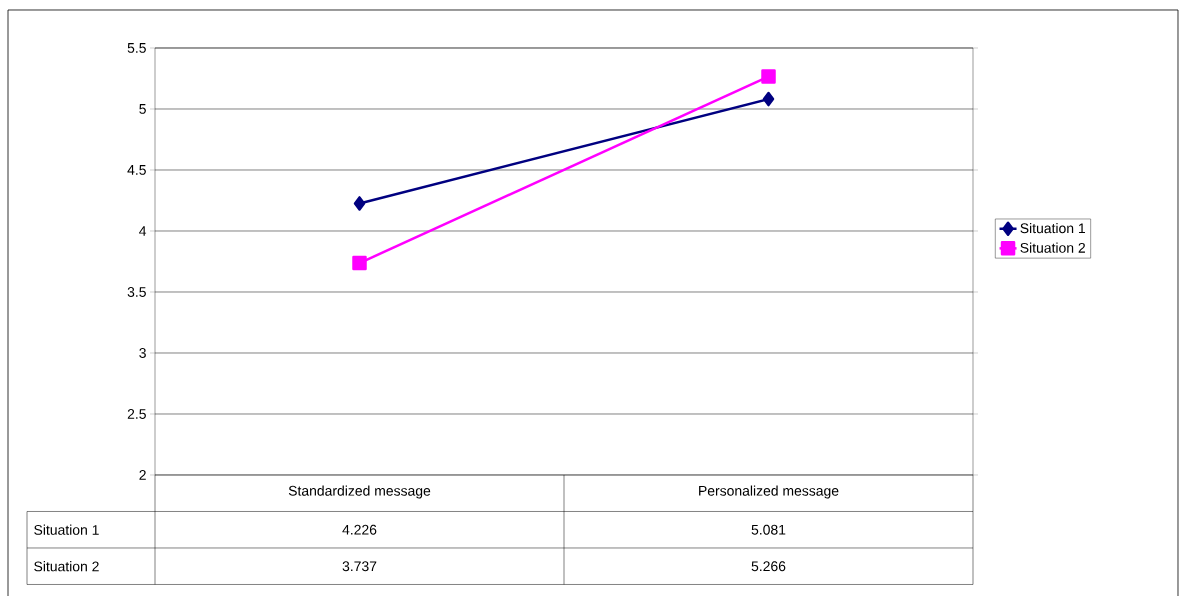  I want to click on legend-label: Situation 2, so click(1052, 247).